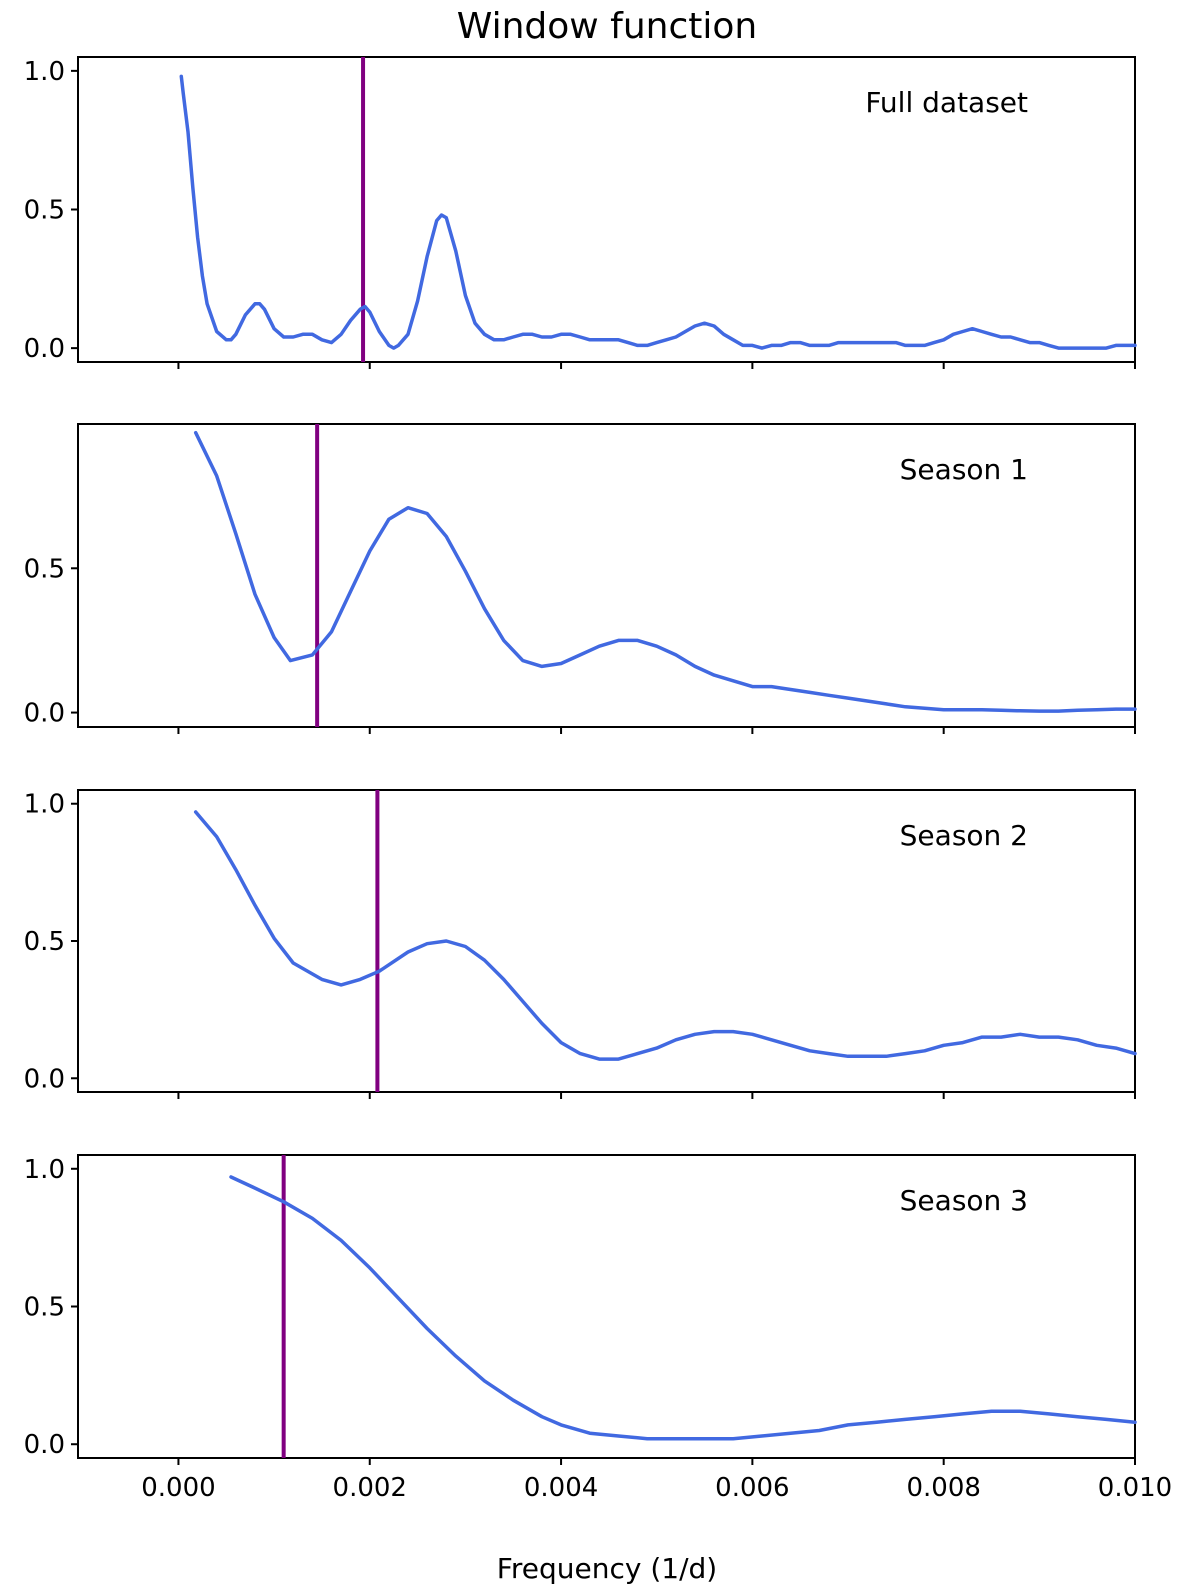 The height and width of the screenshot is (1589, 1200). I want to click on x-axis-label: Frequency (1/d), so click(607, 1568).